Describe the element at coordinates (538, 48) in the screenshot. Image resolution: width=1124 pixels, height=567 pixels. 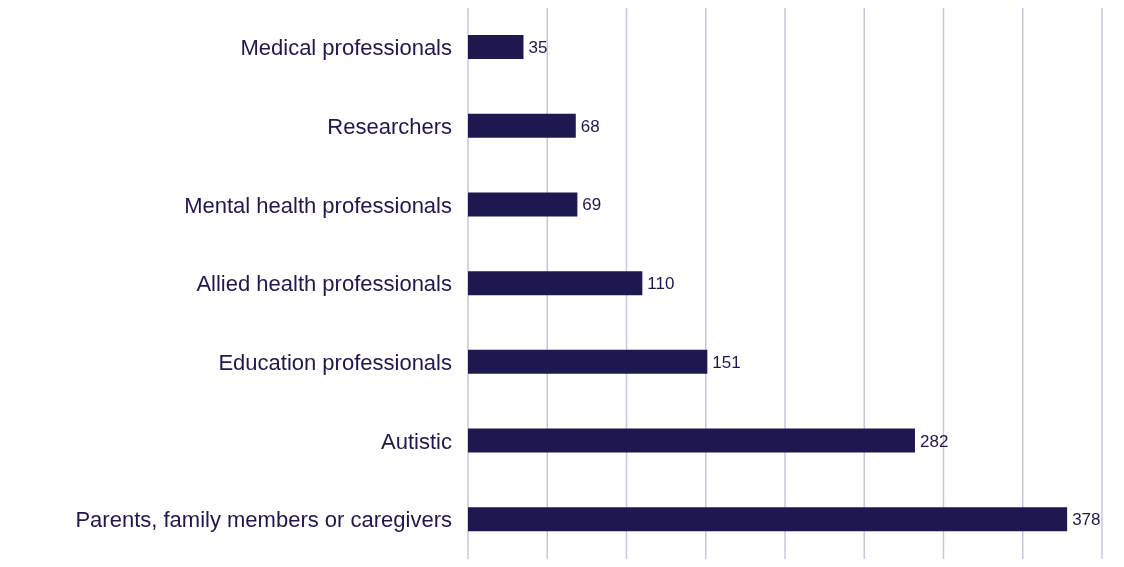
I see `data-label: 35` at that location.